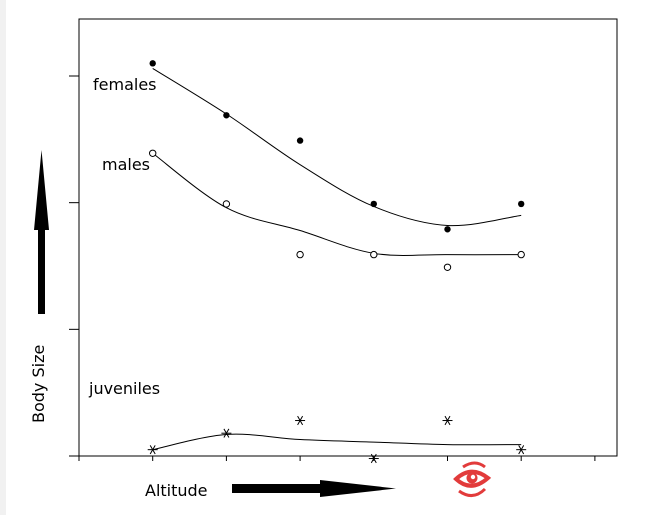 The image size is (658, 515). Describe the element at coordinates (337, 442) in the screenshot. I see `juveniles-trend-line` at that location.